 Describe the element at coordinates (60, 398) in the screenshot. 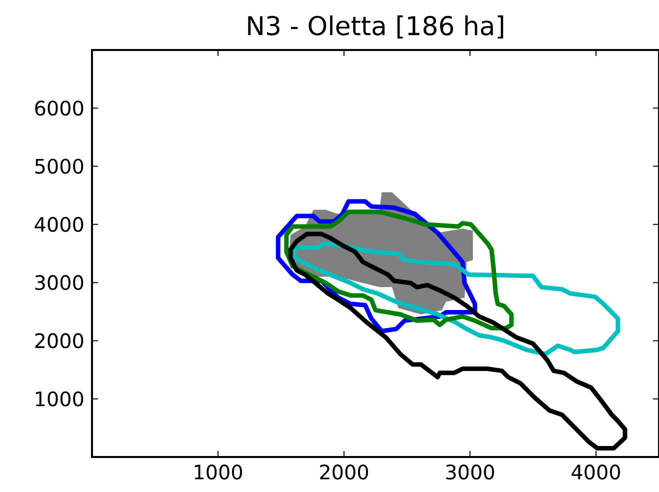

I see `y-tick-label: 1000` at that location.